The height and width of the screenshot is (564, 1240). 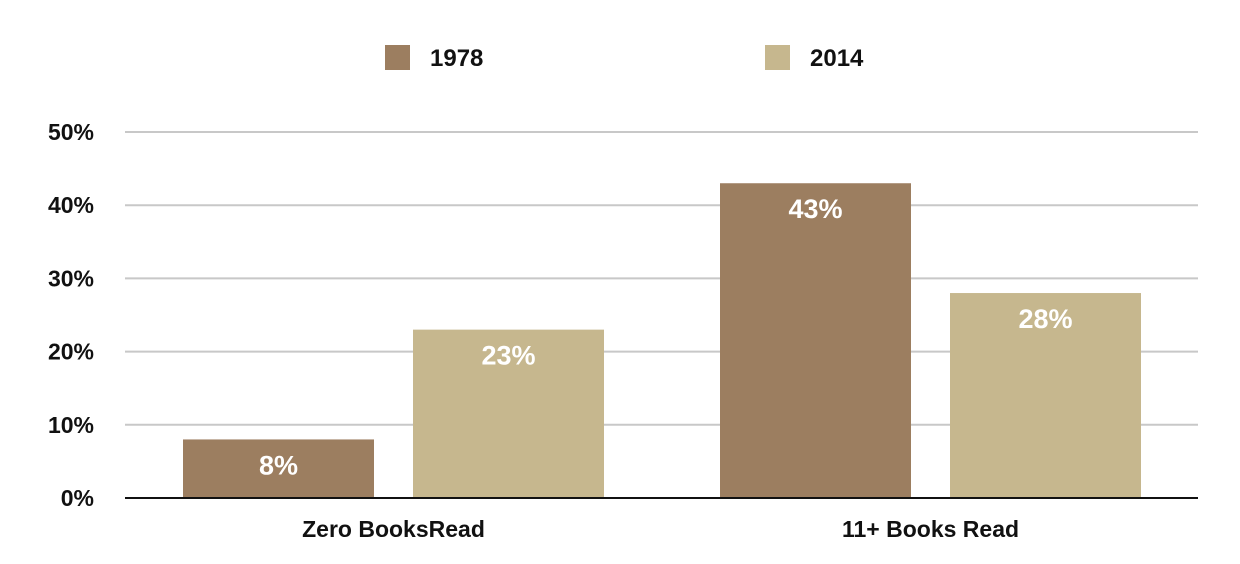 I want to click on legend-label: 1978, so click(x=456, y=58).